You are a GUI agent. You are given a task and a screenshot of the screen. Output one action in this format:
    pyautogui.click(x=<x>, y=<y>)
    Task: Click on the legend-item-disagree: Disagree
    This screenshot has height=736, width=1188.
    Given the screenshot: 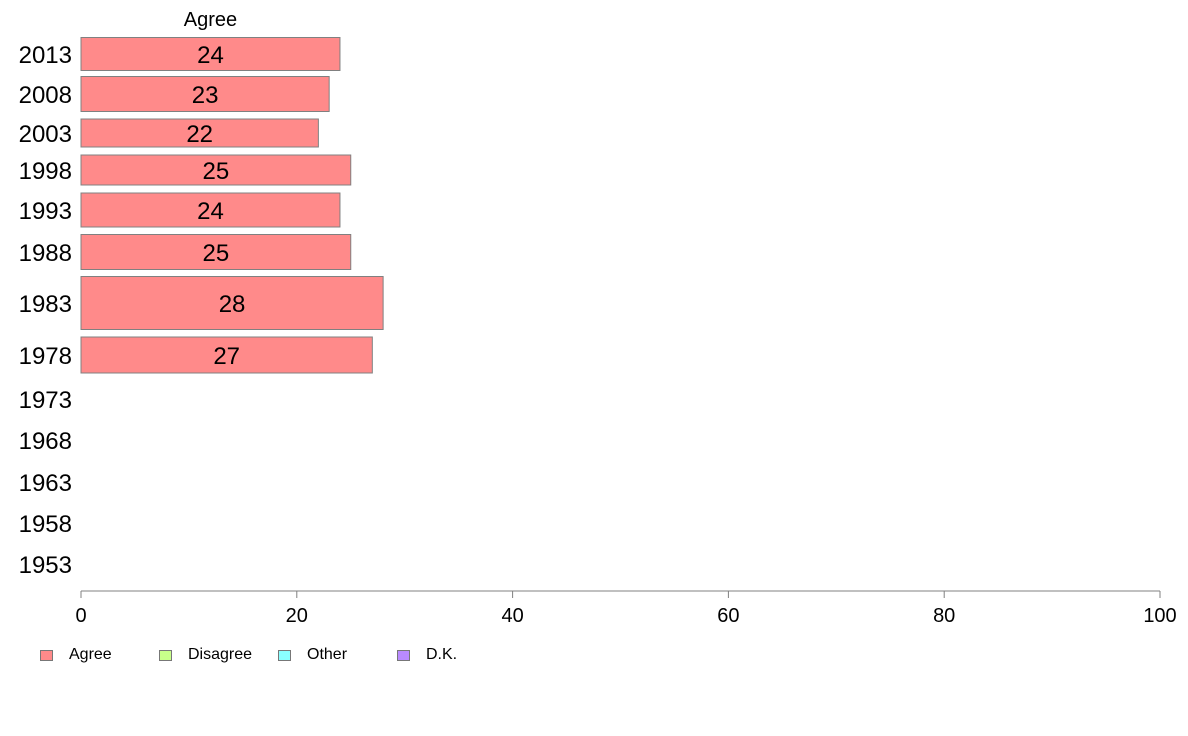 What is the action you would take?
    pyautogui.click(x=205, y=655)
    